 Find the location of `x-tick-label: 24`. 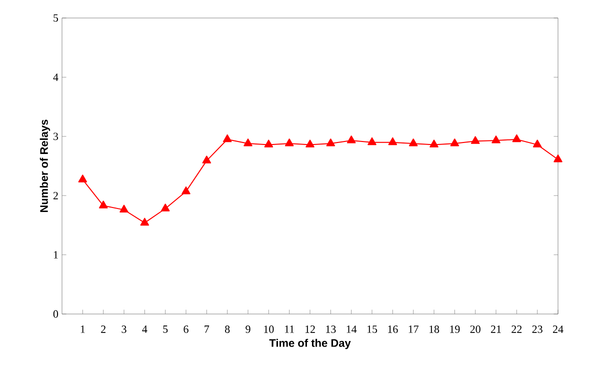

x-tick-label: 24 is located at coordinates (558, 329).